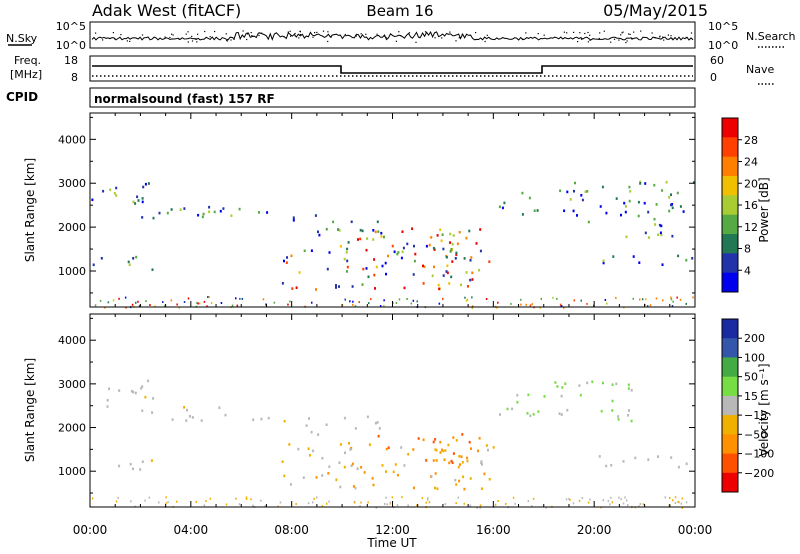 The width and height of the screenshot is (800, 554). I want to click on colorbar-tick-label: 50, so click(751, 377).